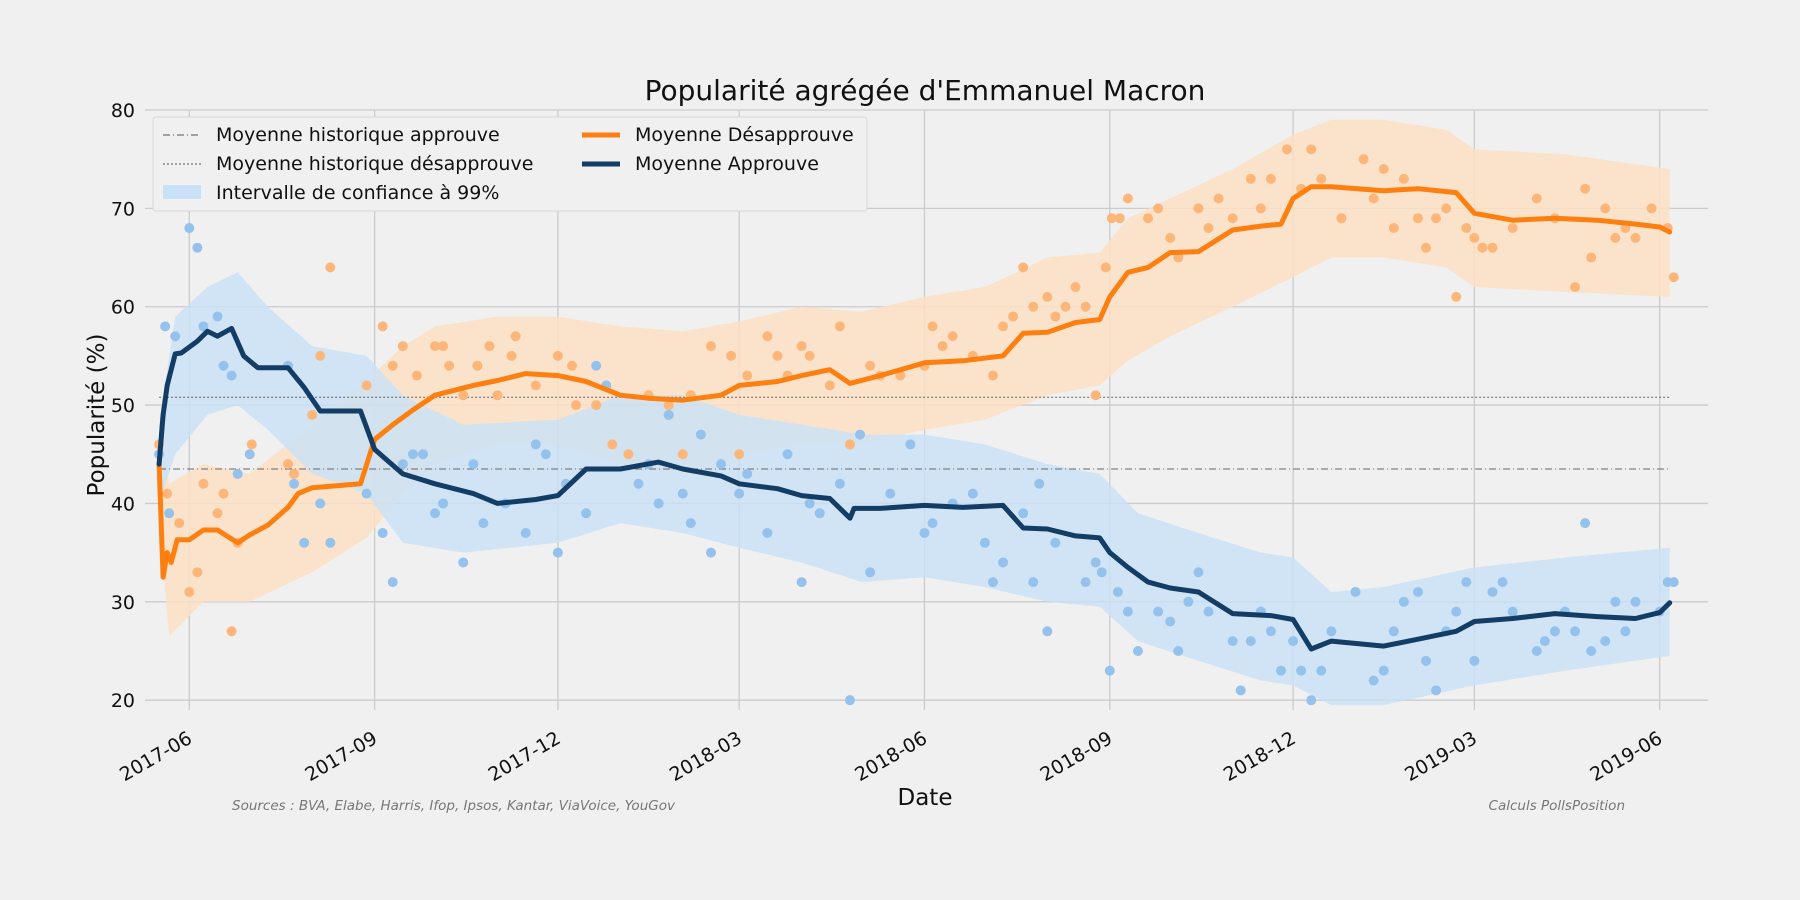 The width and height of the screenshot is (1800, 900). I want to click on legend-box, so click(510, 164).